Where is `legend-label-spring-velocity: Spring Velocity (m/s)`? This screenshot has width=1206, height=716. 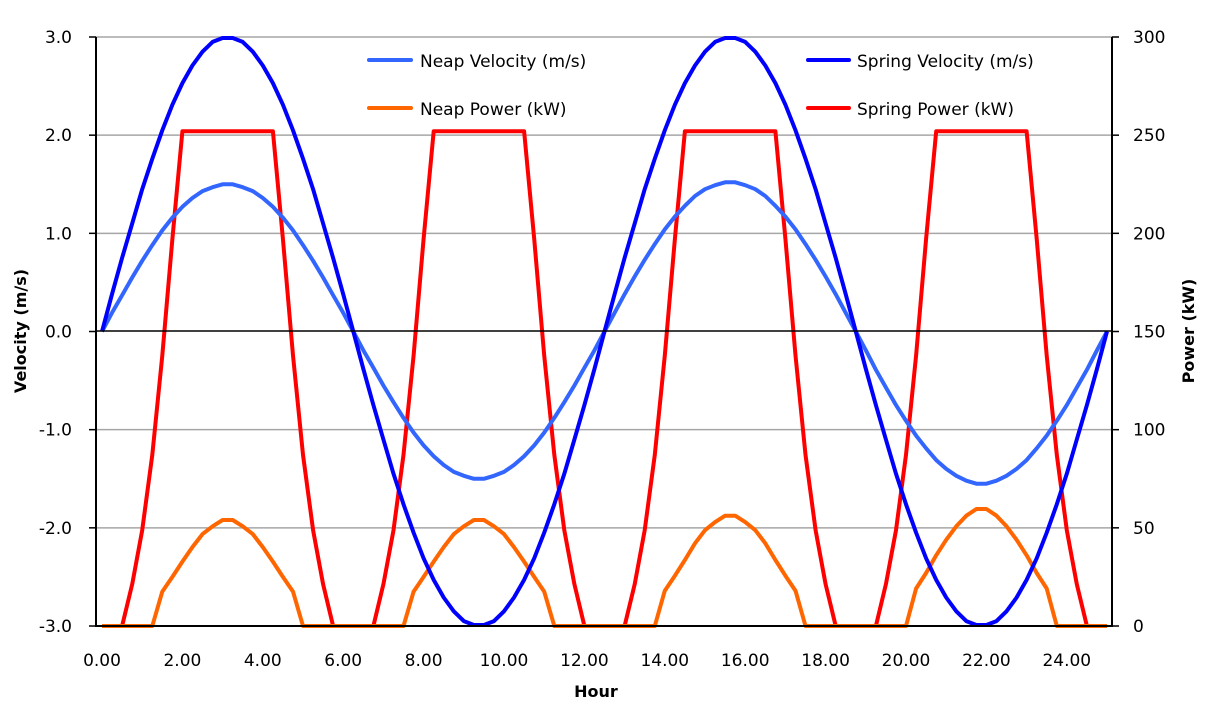 legend-label-spring-velocity: Spring Velocity (m/s) is located at coordinates (945, 62).